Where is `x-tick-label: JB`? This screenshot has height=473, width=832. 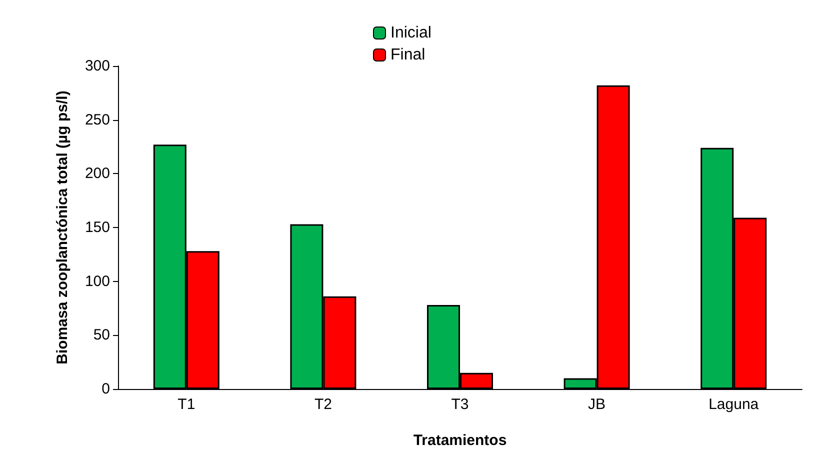 x-tick-label: JB is located at coordinates (597, 404).